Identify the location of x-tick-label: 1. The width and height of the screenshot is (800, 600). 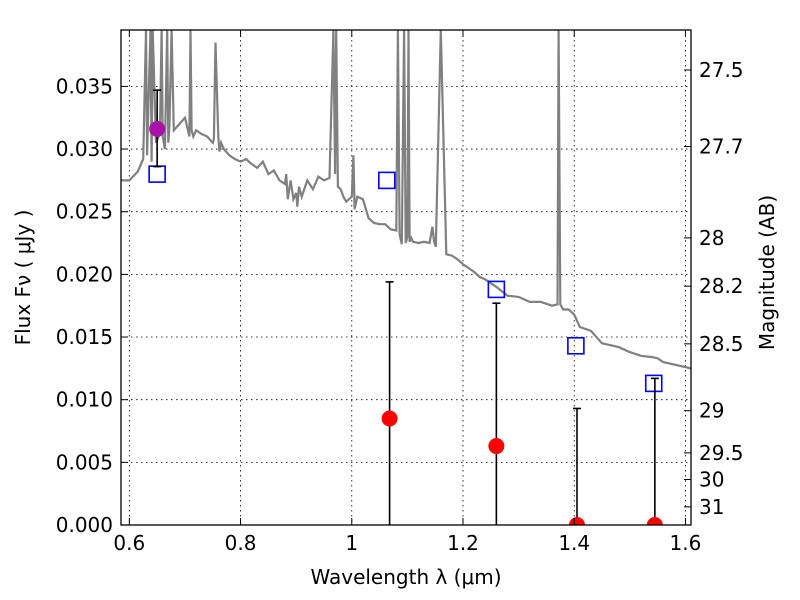
(351, 543).